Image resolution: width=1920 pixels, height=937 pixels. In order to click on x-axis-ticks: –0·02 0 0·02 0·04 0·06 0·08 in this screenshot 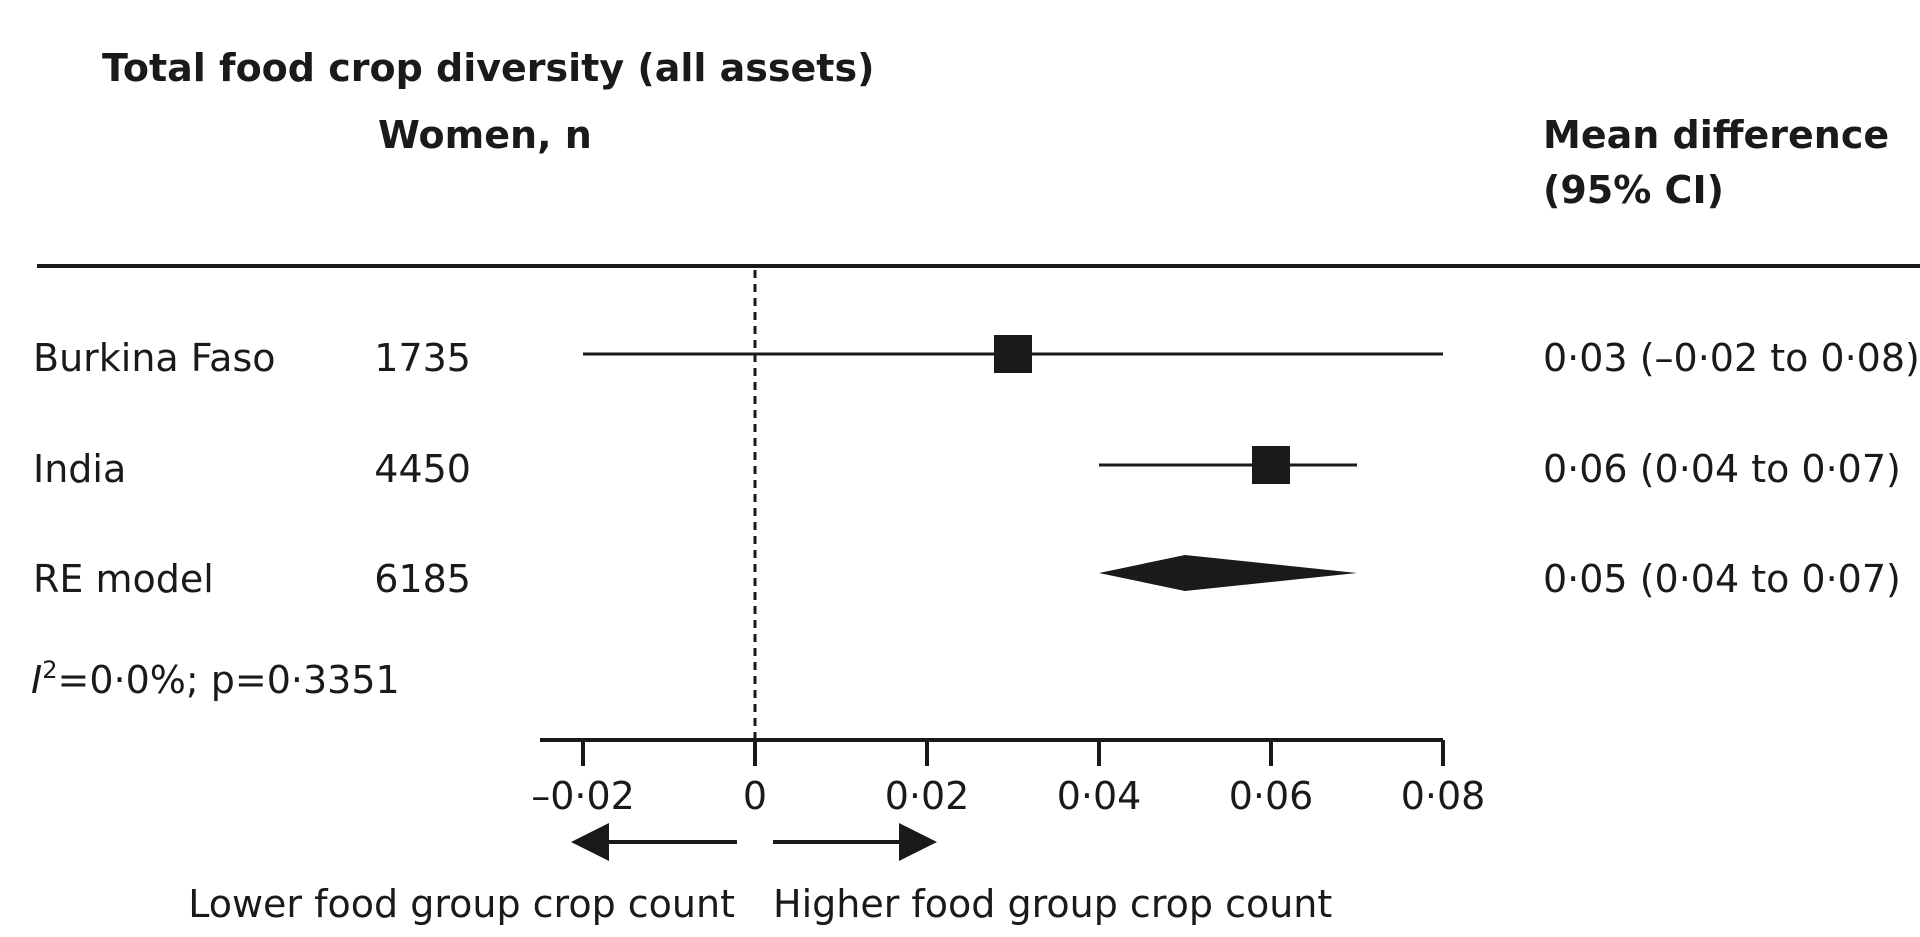, I will do `click(1008, 779)`.